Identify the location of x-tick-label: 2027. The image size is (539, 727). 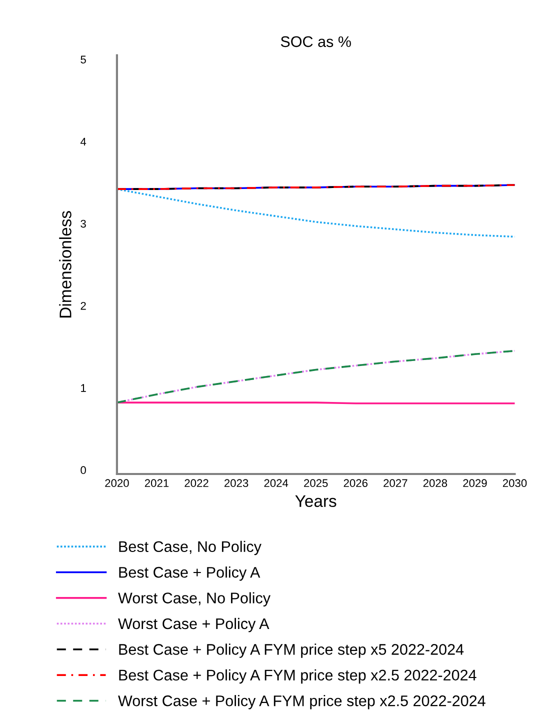
(396, 483).